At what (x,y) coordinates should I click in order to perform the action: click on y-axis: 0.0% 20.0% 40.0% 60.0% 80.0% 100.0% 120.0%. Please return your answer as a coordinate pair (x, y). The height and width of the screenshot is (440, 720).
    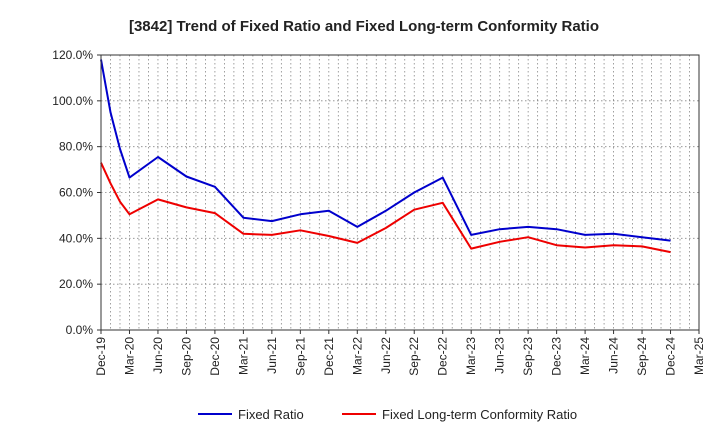
    Looking at the image, I should click on (76, 192).